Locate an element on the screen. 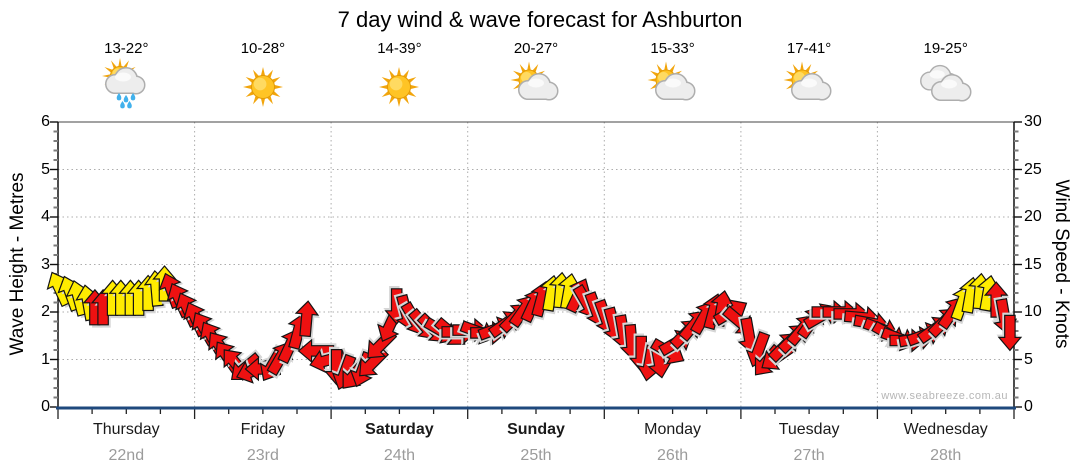 This screenshot has width=1080, height=475. left-axis-tick: 1 is located at coordinates (45, 359).